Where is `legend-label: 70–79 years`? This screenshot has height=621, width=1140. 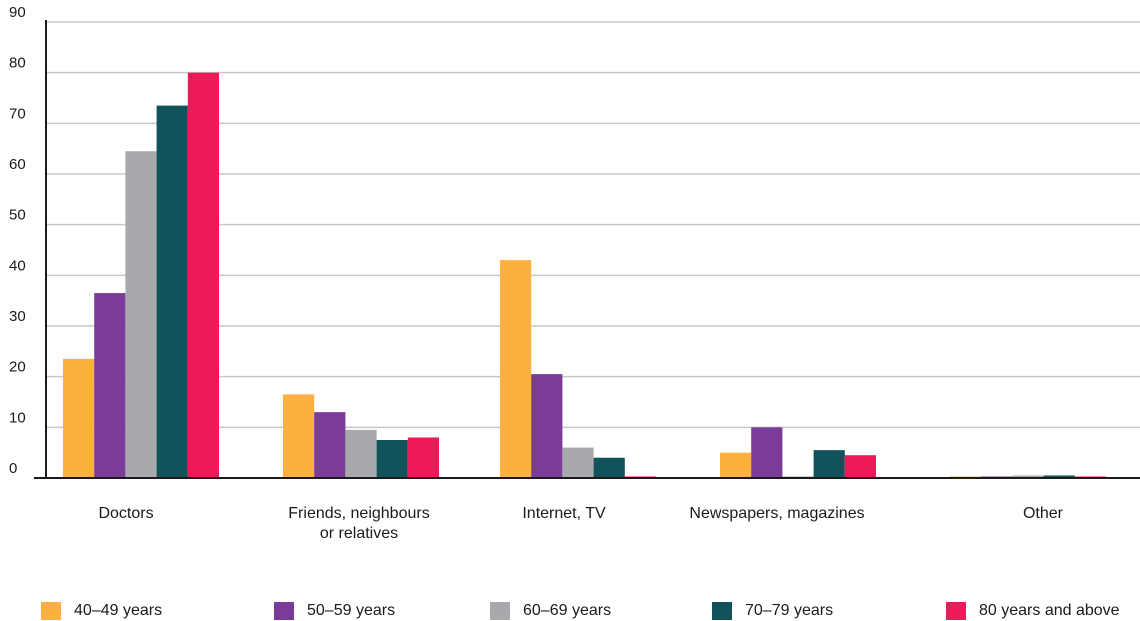
legend-label: 70–79 years is located at coordinates (789, 610).